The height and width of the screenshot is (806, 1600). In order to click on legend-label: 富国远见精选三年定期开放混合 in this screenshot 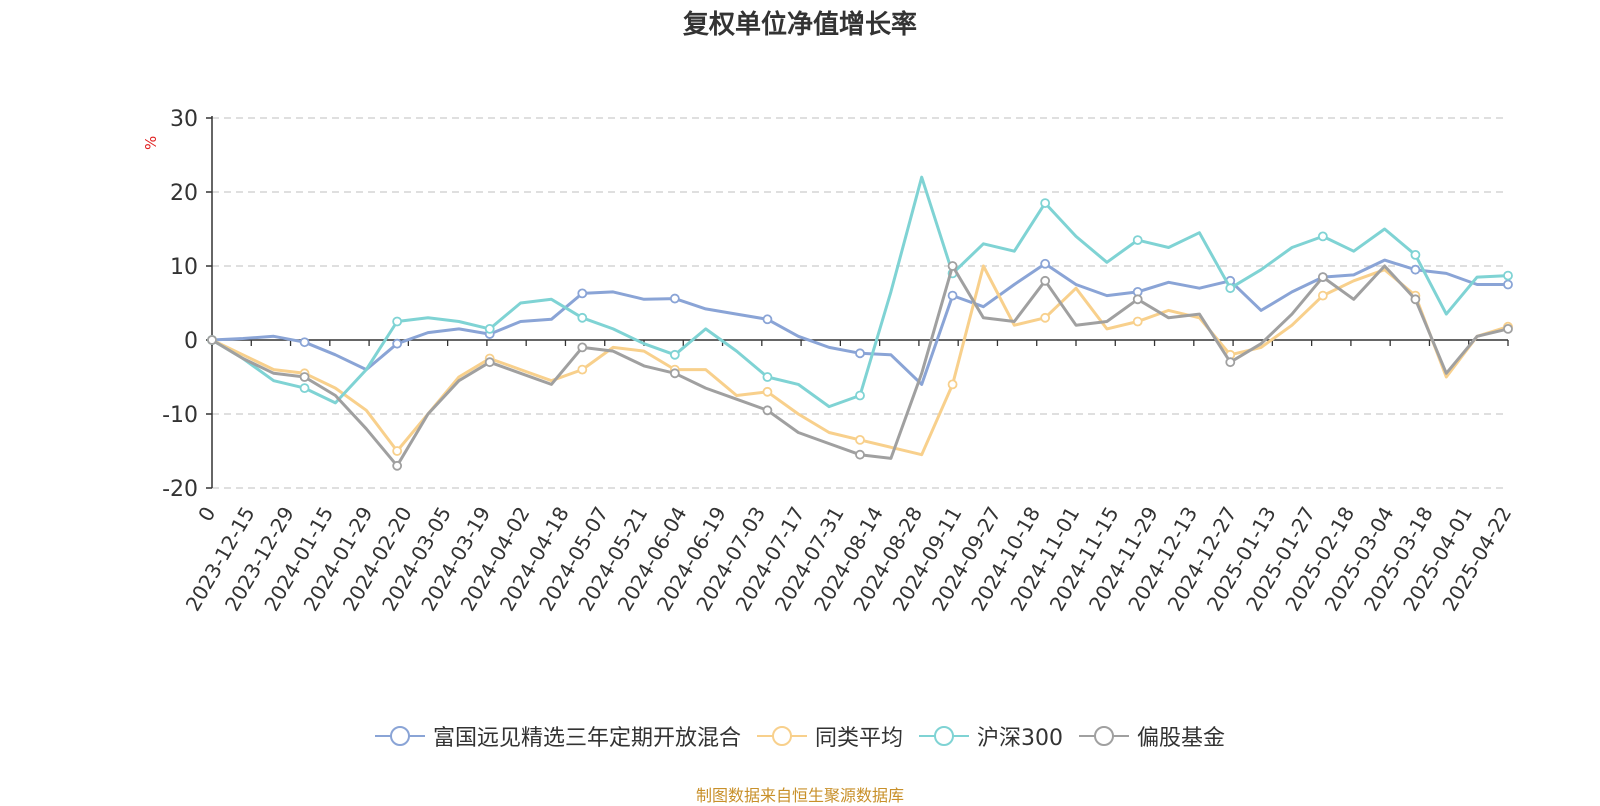, I will do `click(586, 738)`.